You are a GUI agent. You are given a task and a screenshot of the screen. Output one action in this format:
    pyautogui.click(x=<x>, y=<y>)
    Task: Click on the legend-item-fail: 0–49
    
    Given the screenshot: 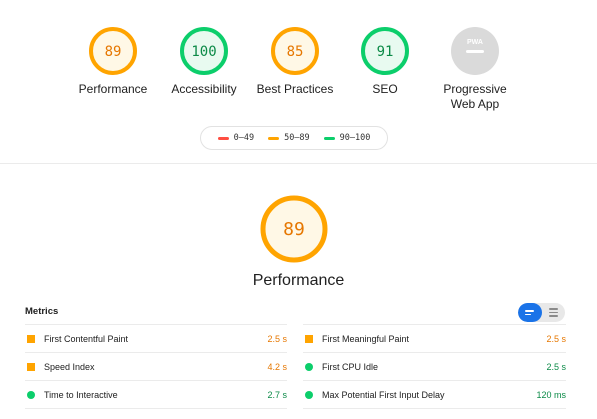 What is the action you would take?
    pyautogui.click(x=236, y=138)
    